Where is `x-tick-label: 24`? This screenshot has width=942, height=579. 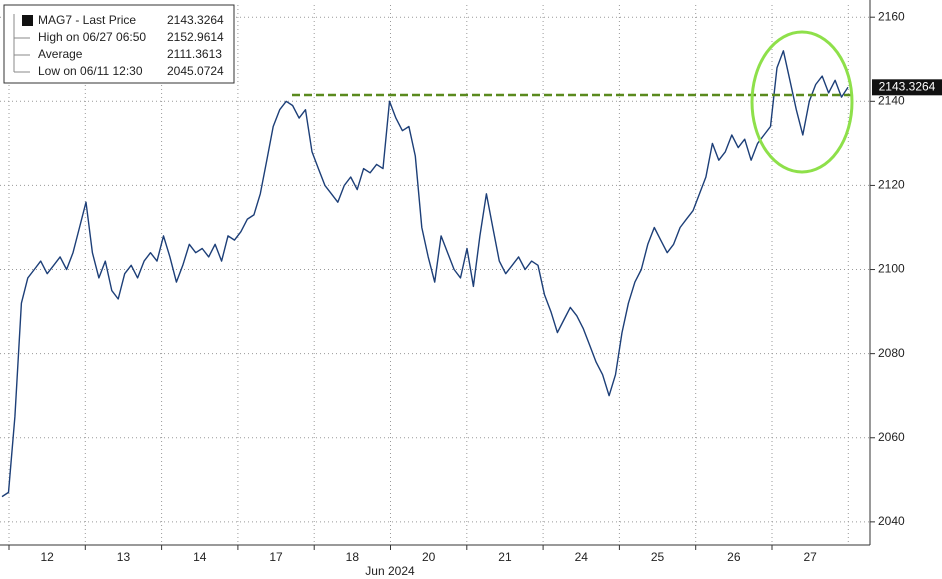
x-tick-label: 24 is located at coordinates (582, 557).